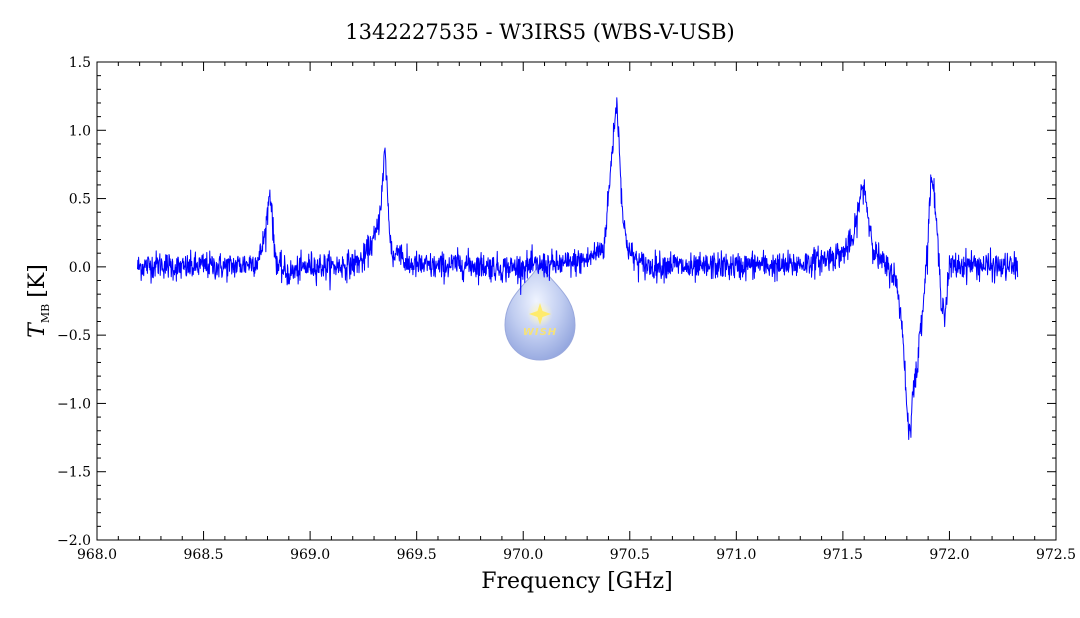  I want to click on x-tick-label: 971.0, so click(736, 555).